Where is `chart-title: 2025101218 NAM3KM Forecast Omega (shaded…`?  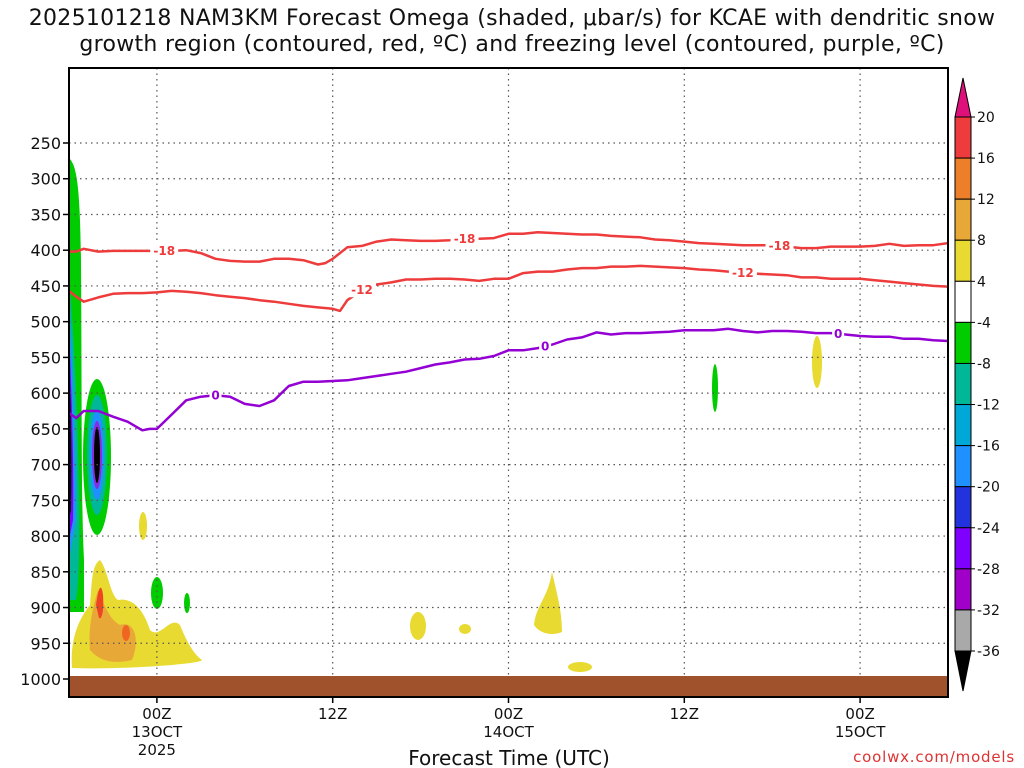
chart-title: 2025101218 NAM3KM Forecast Omega (shaded… is located at coordinates (512, 32).